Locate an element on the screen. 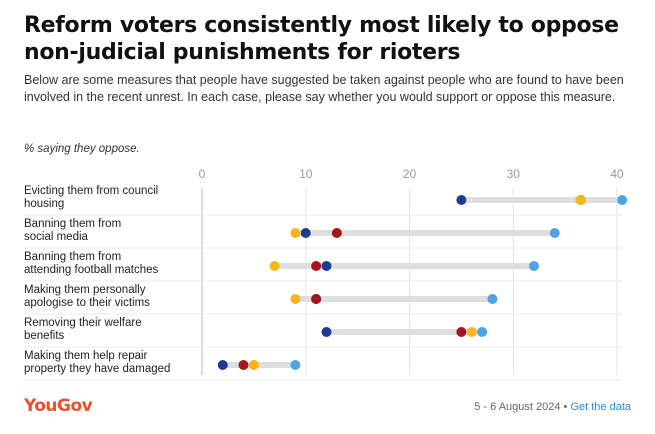 This screenshot has height=434, width=655. tick-label: 20 is located at coordinates (410, 174).